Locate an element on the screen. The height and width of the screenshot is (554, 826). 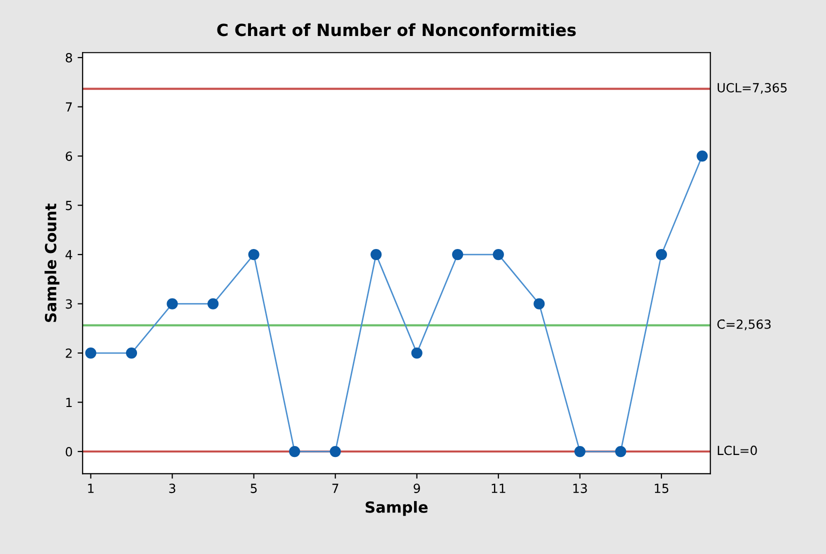
y-tick-label: 1 is located at coordinates (69, 403).